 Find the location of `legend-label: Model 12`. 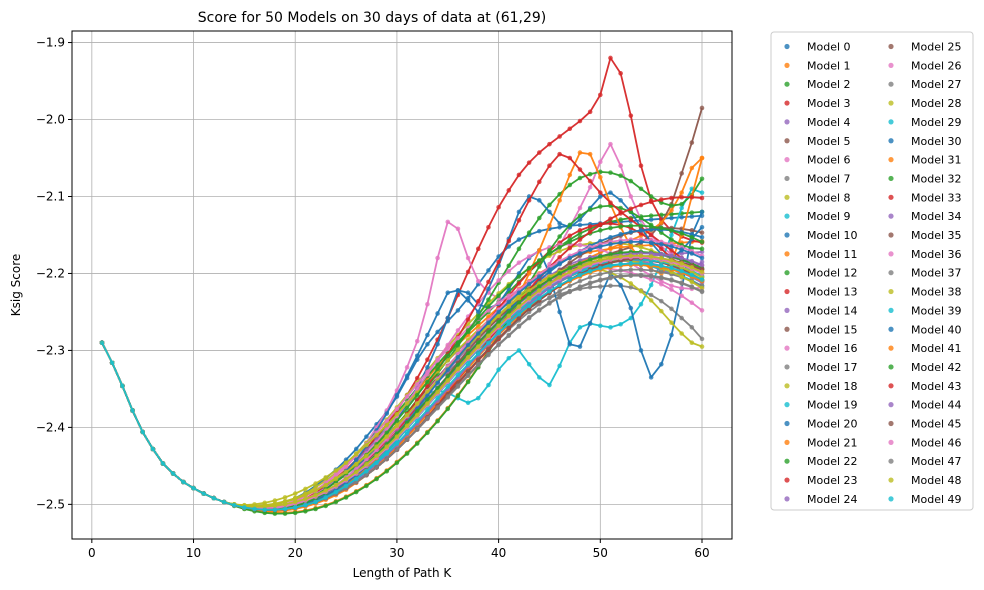

legend-label: Model 12 is located at coordinates (832, 273).